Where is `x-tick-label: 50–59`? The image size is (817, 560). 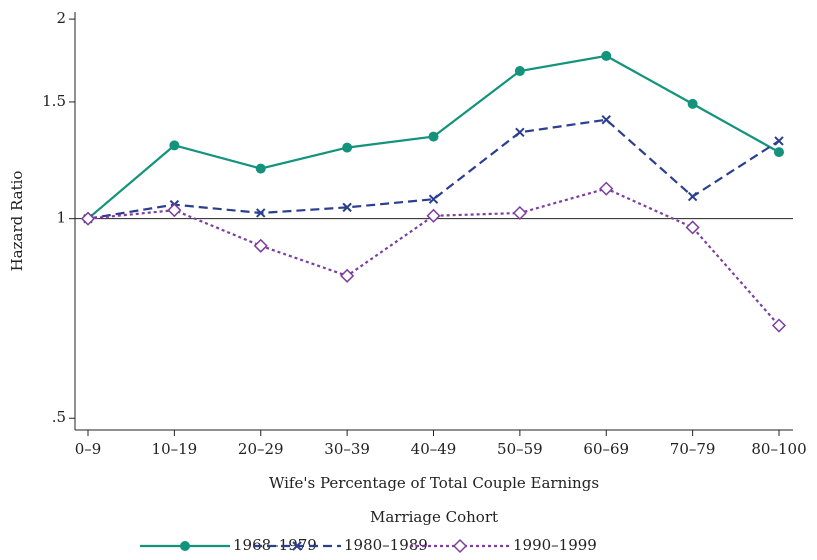
x-tick-label: 50–59 is located at coordinates (520, 449).